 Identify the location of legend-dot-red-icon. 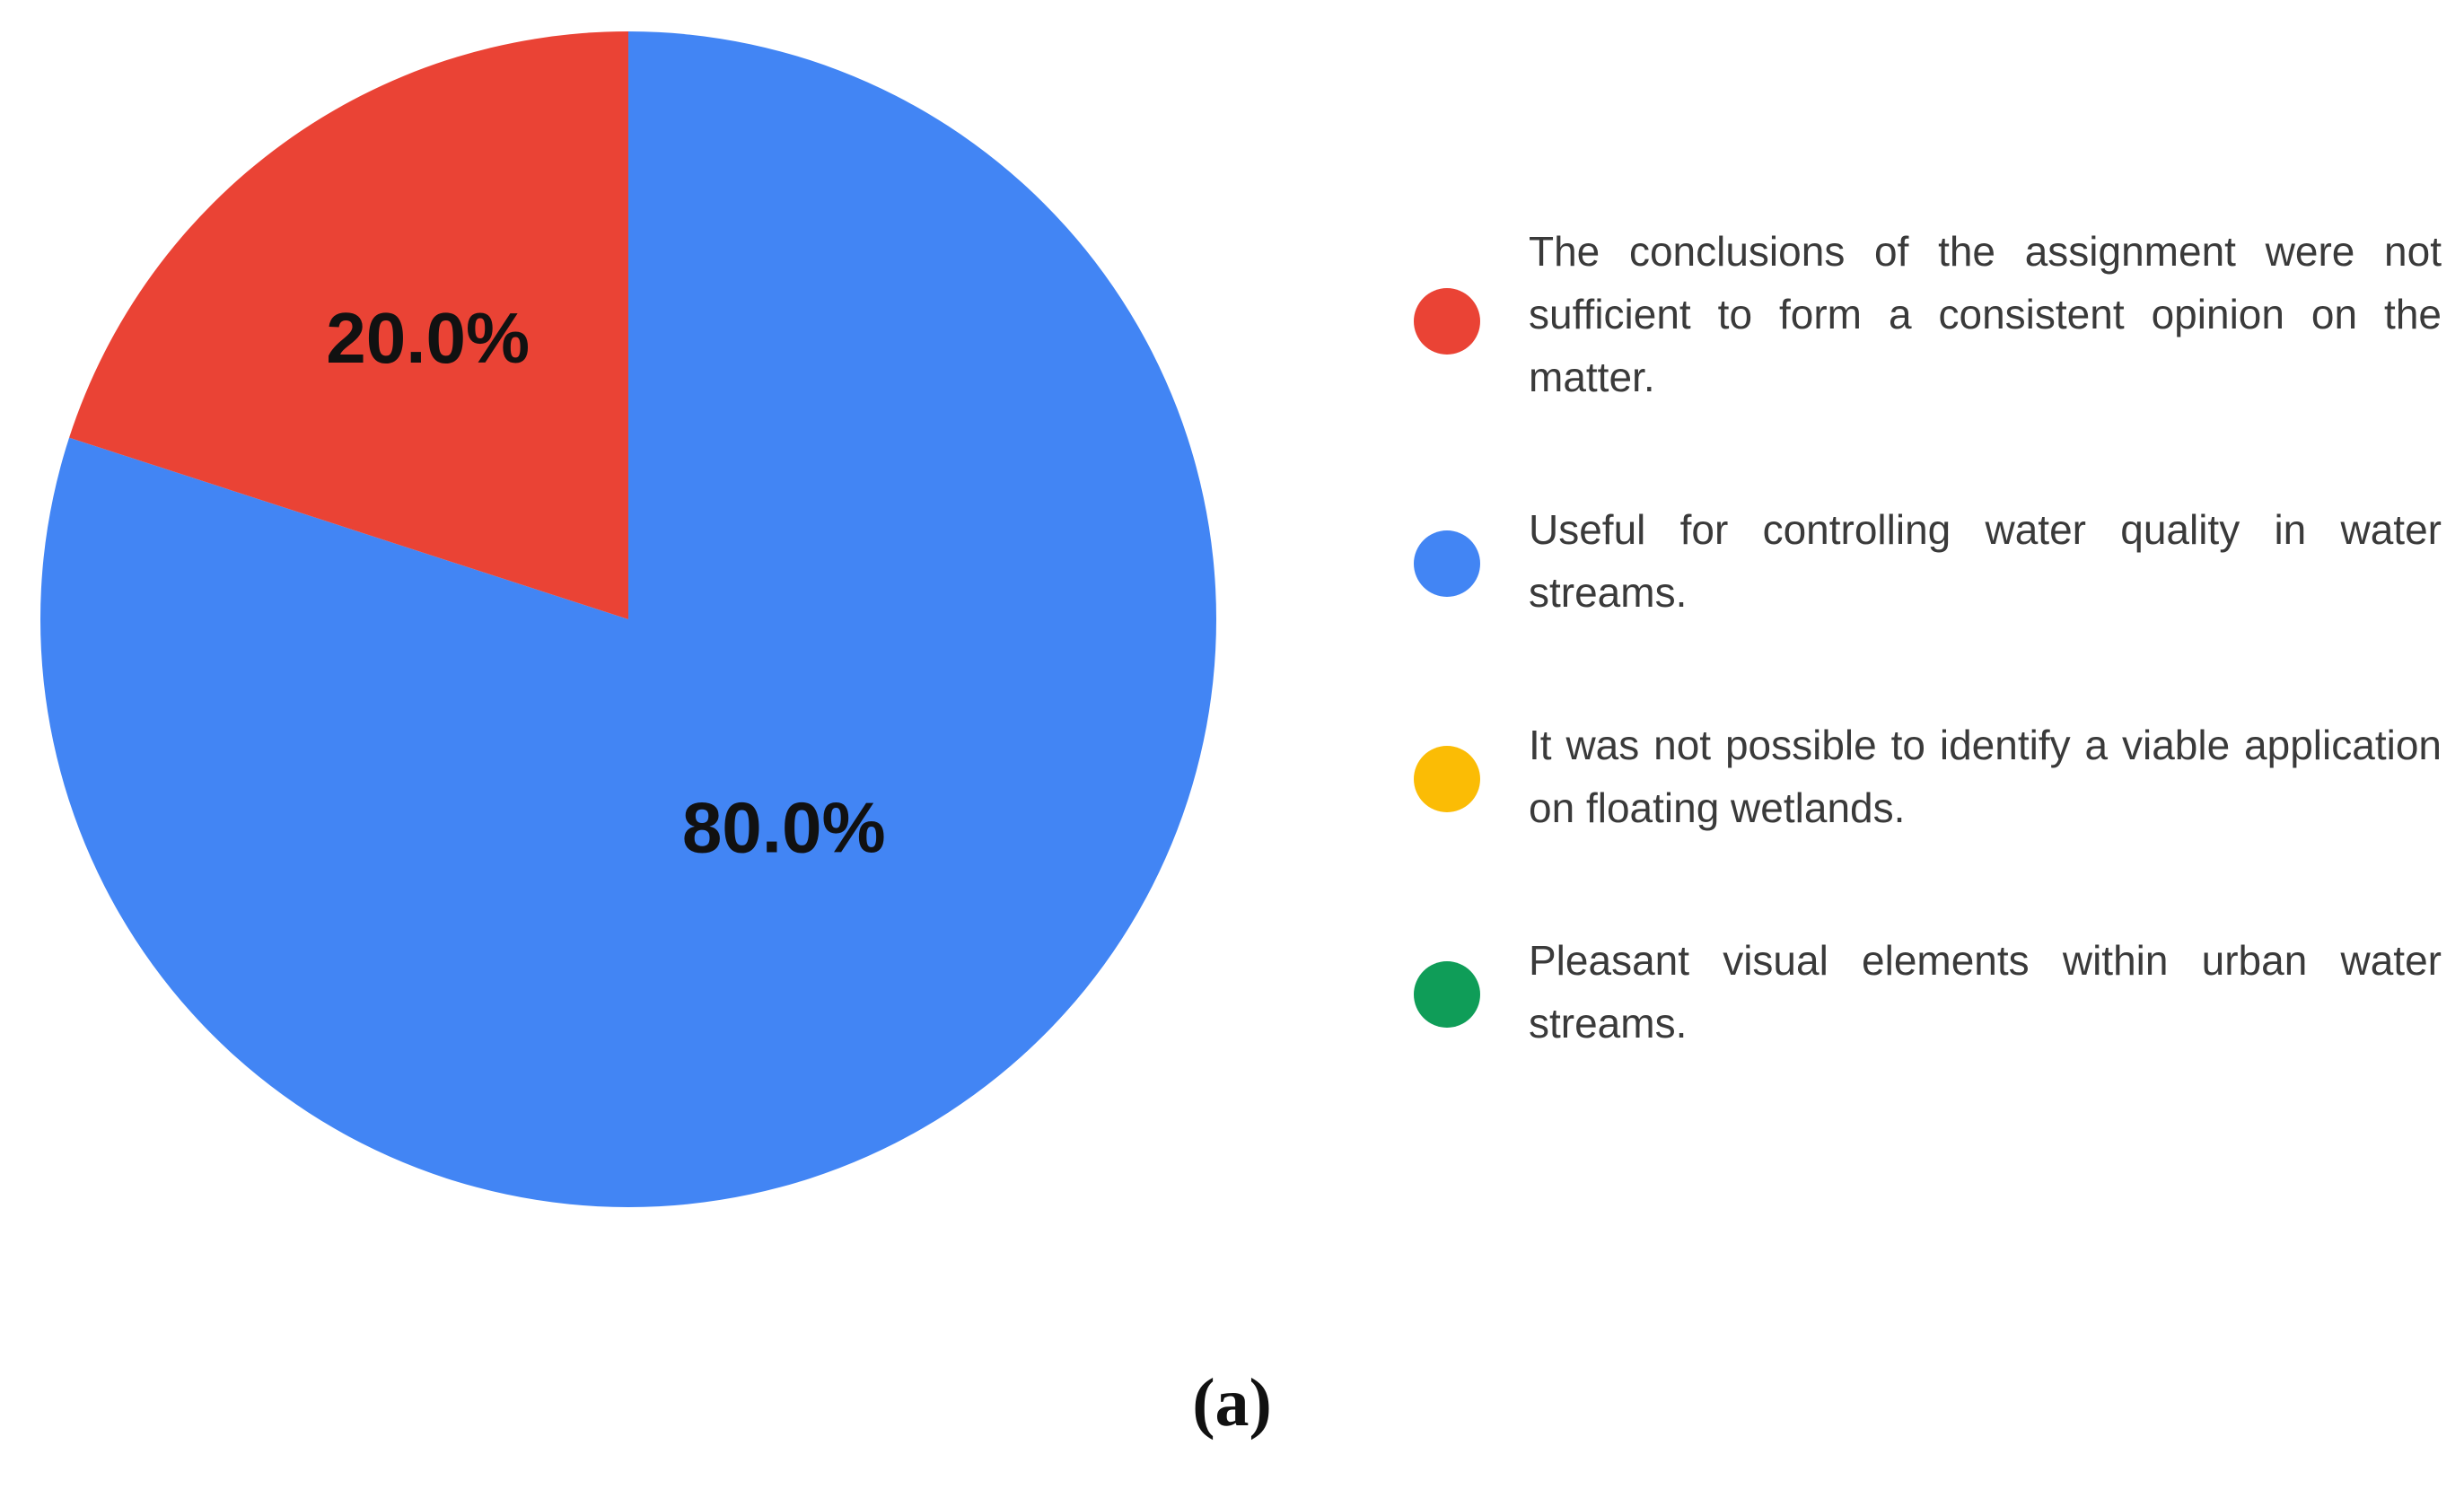
(1447, 321).